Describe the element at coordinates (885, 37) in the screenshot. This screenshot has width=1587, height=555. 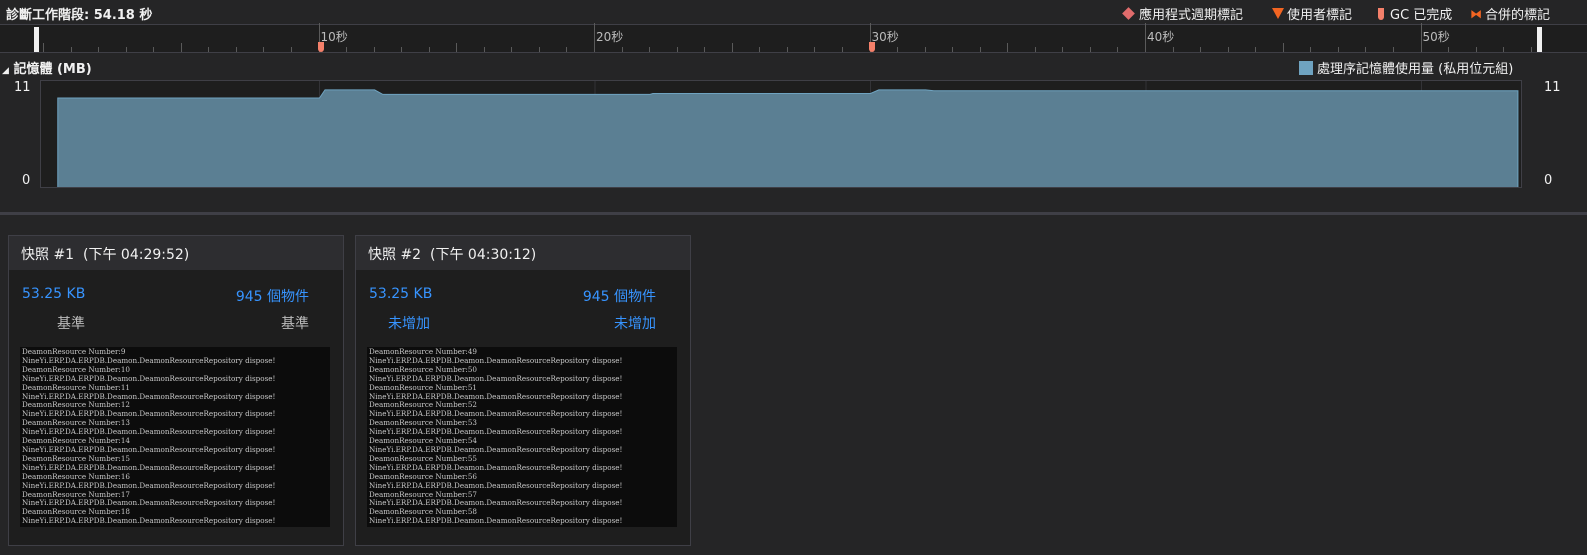
I see `ruler-label: 30秒` at that location.